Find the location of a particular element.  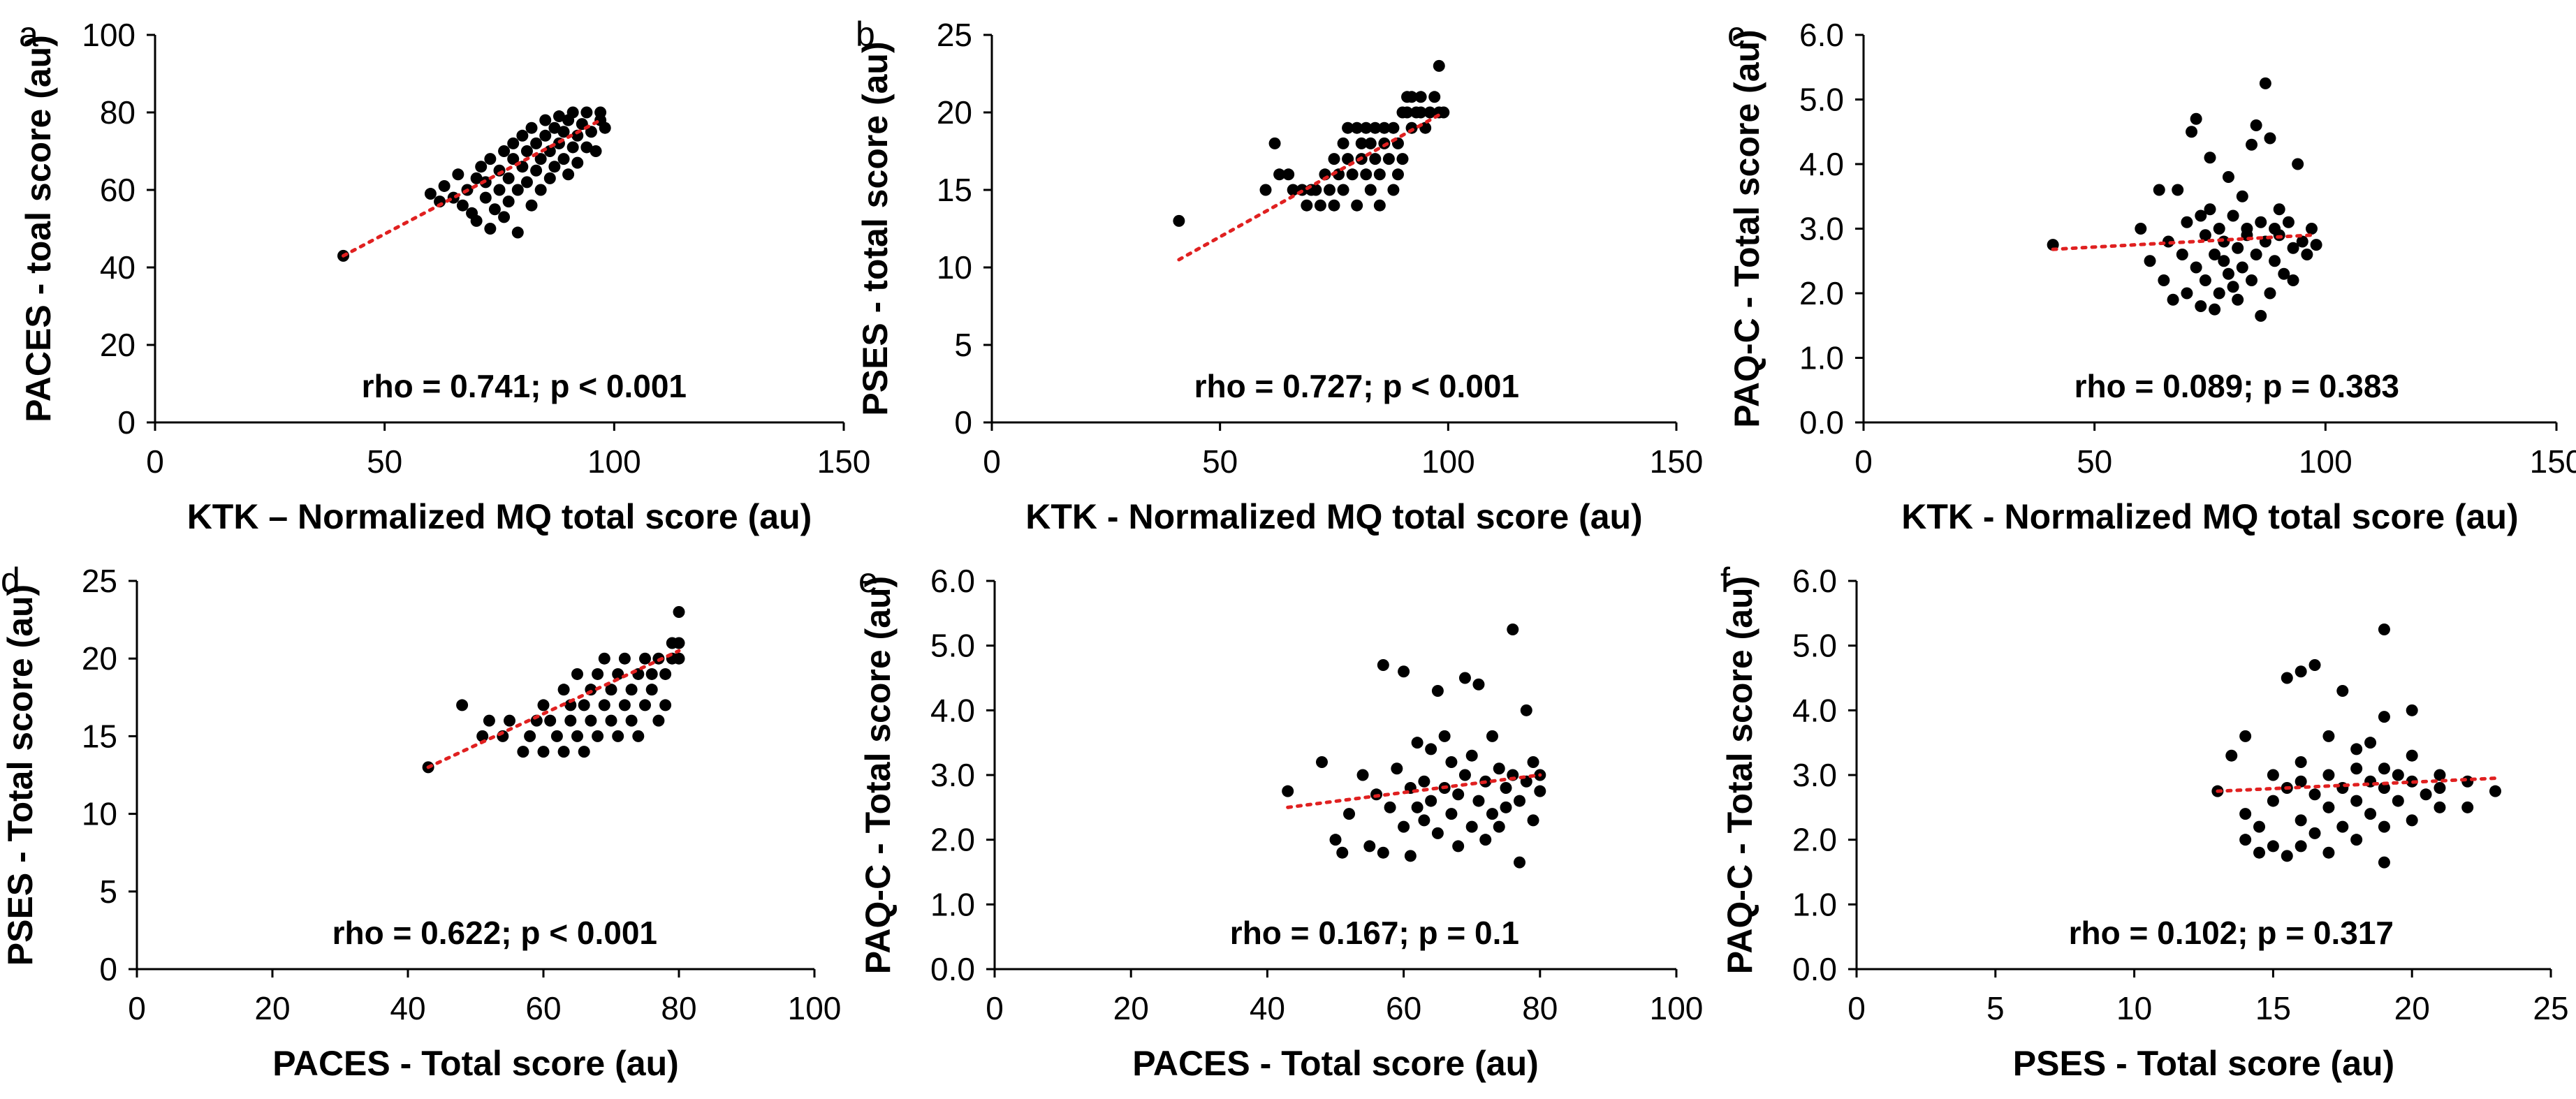

y-tick-label: 1.0 is located at coordinates (1822, 358).